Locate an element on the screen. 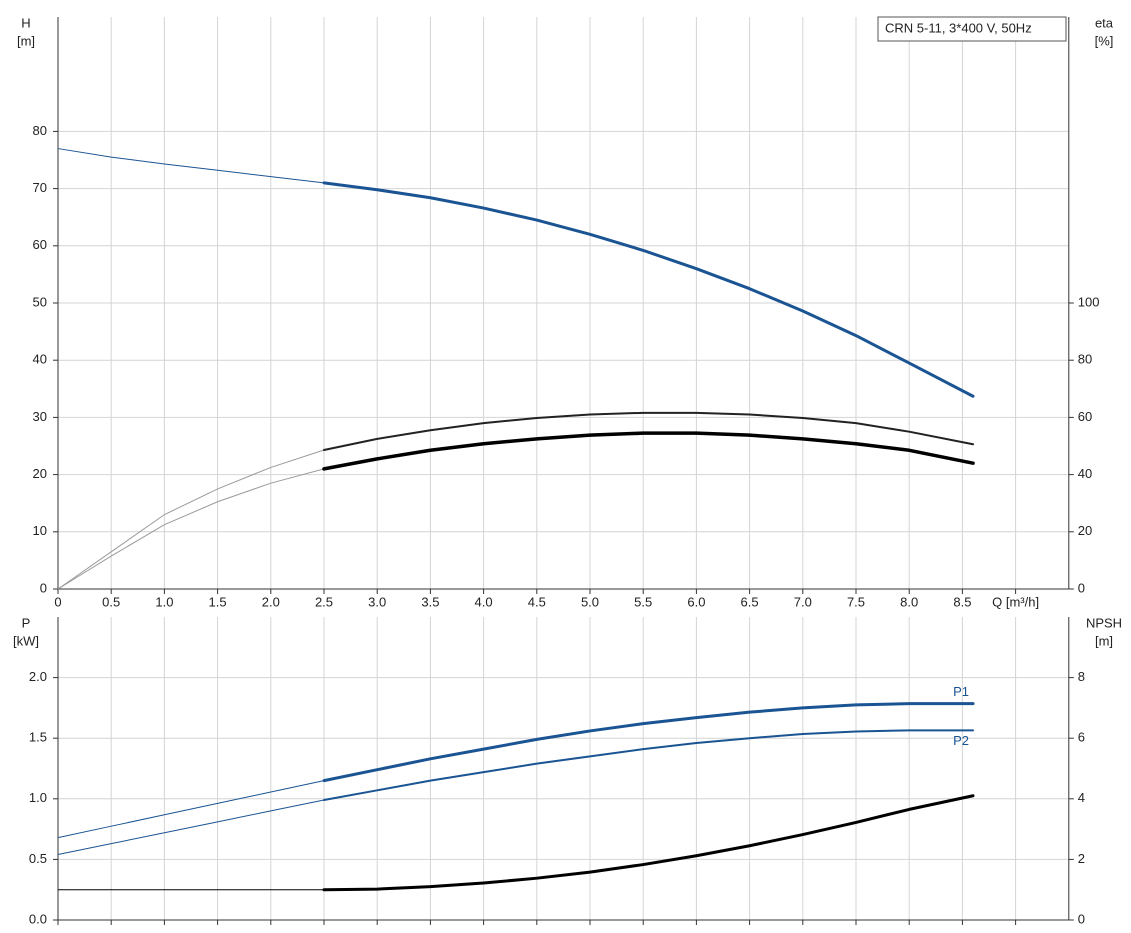  y-tick-label: 1.0 is located at coordinates (38, 797).